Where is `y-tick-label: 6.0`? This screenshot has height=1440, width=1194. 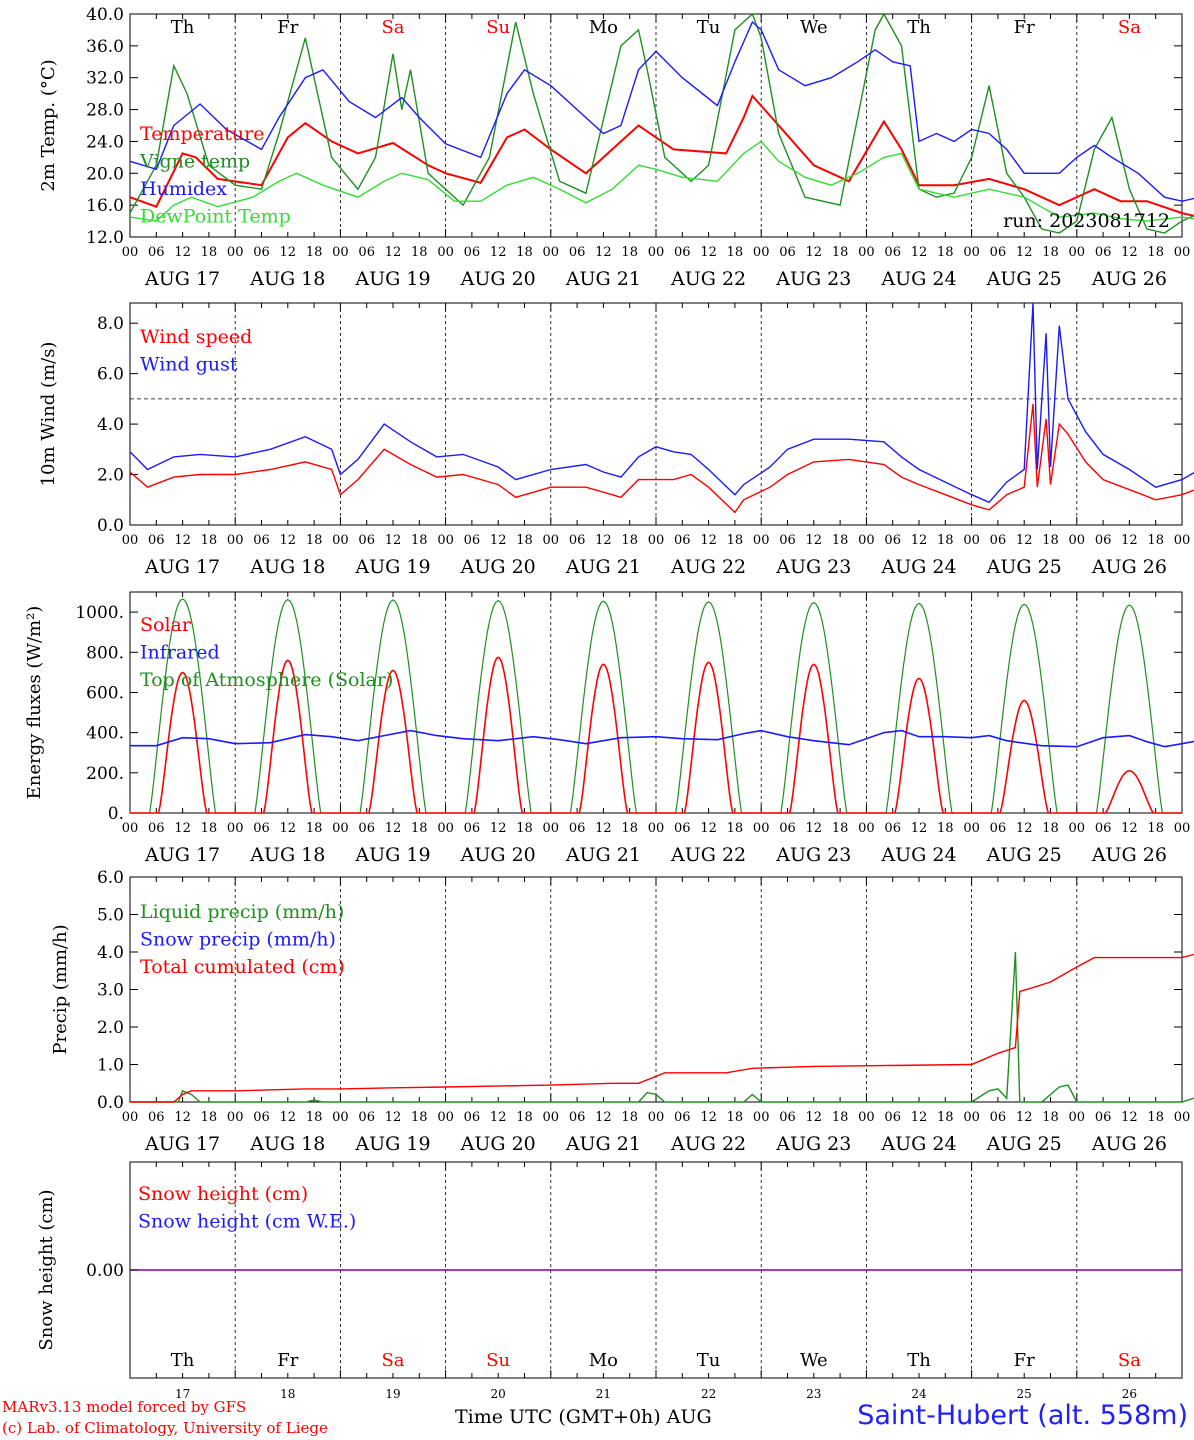 y-tick-label: 6.0 is located at coordinates (110, 878).